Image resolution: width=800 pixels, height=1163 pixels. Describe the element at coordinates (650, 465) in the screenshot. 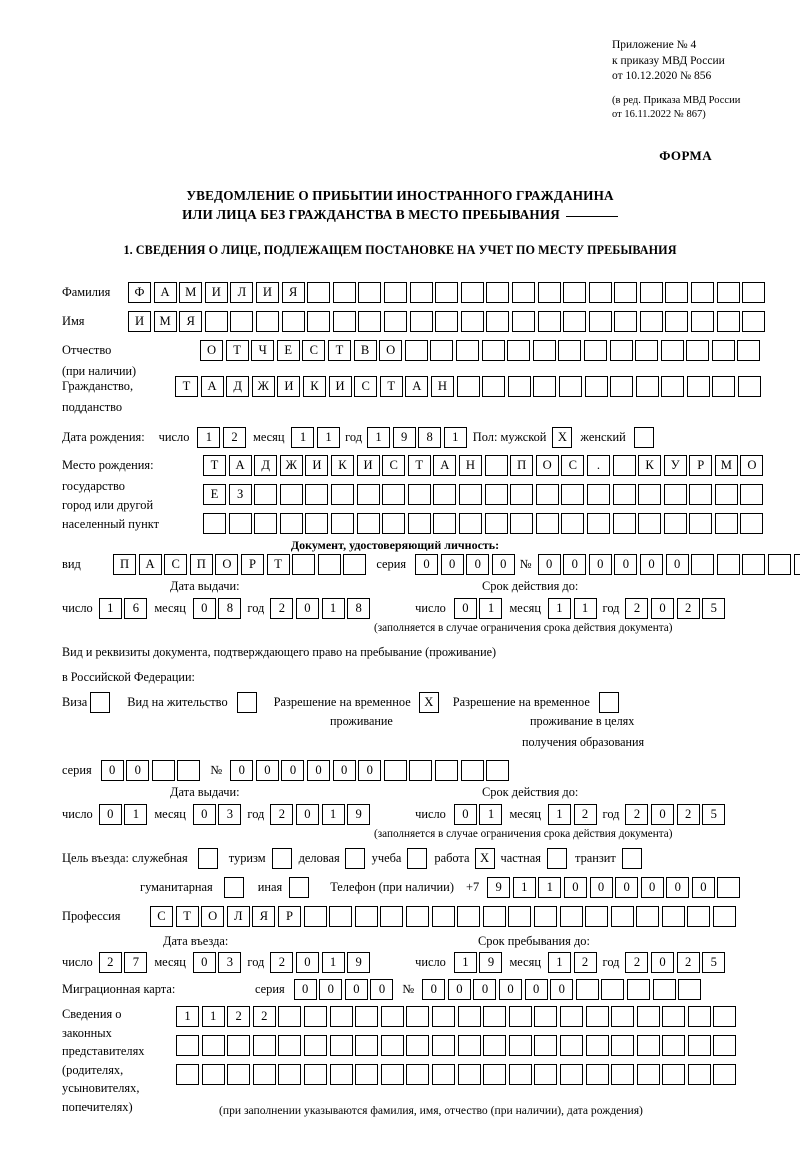

I see `char-cell: К` at that location.